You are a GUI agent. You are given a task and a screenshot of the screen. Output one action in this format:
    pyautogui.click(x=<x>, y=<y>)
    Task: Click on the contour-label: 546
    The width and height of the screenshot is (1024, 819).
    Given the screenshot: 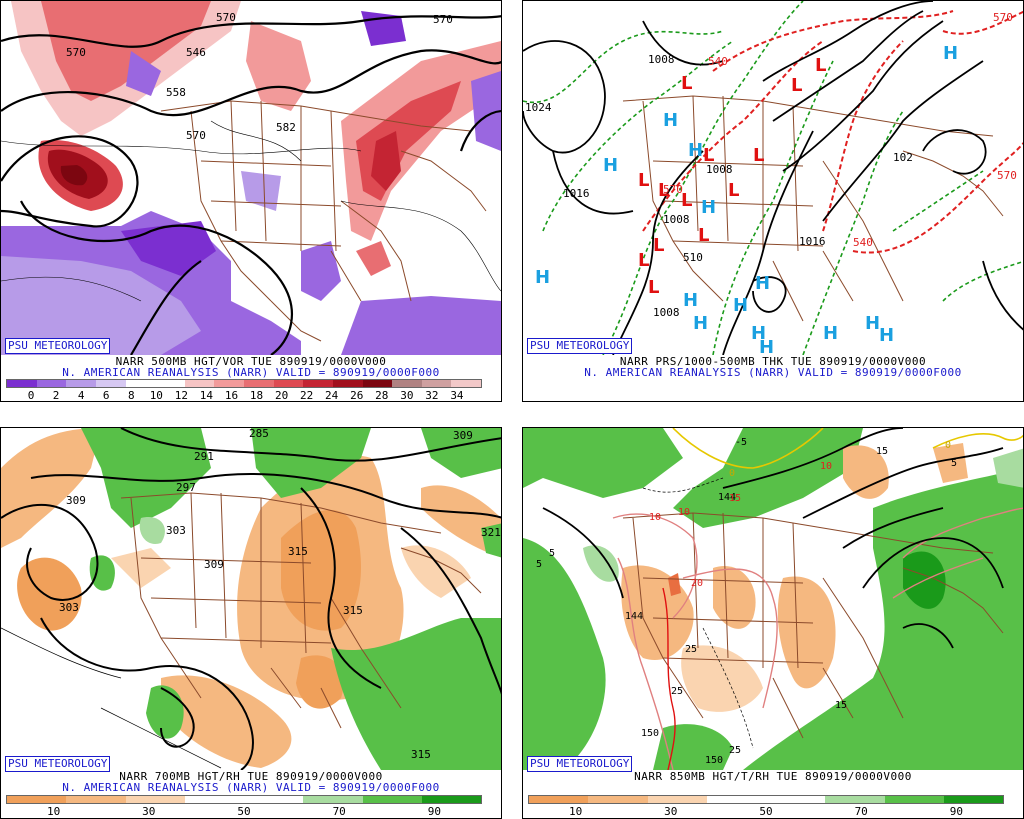 What is the action you would take?
    pyautogui.click(x=196, y=52)
    